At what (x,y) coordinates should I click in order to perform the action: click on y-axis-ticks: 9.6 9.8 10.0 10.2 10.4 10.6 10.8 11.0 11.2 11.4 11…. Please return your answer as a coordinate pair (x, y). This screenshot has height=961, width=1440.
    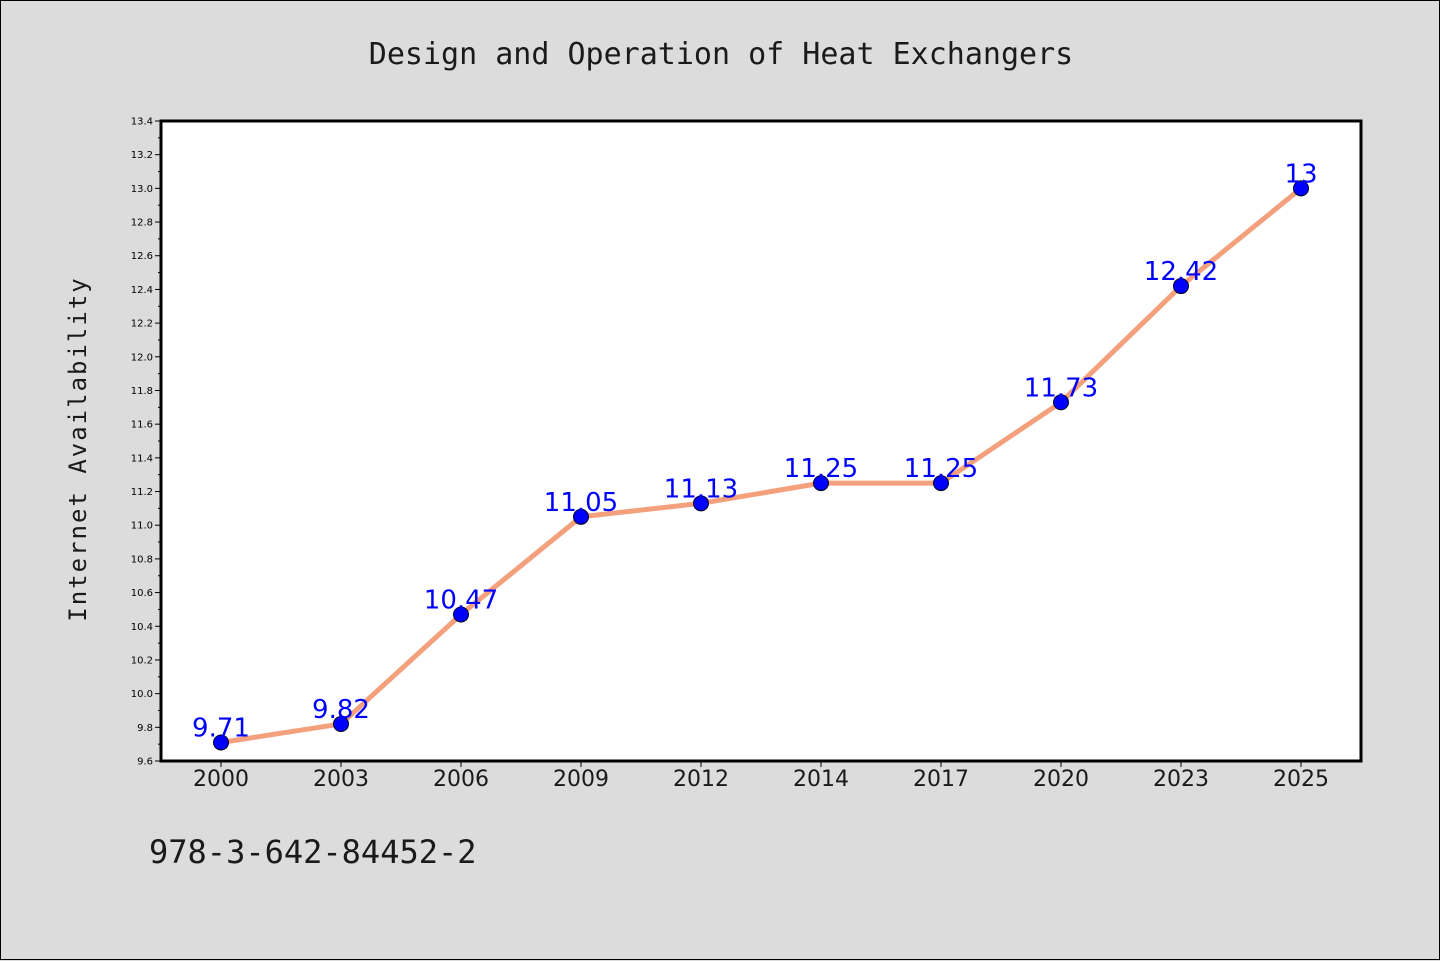
    Looking at the image, I should click on (146, 442).